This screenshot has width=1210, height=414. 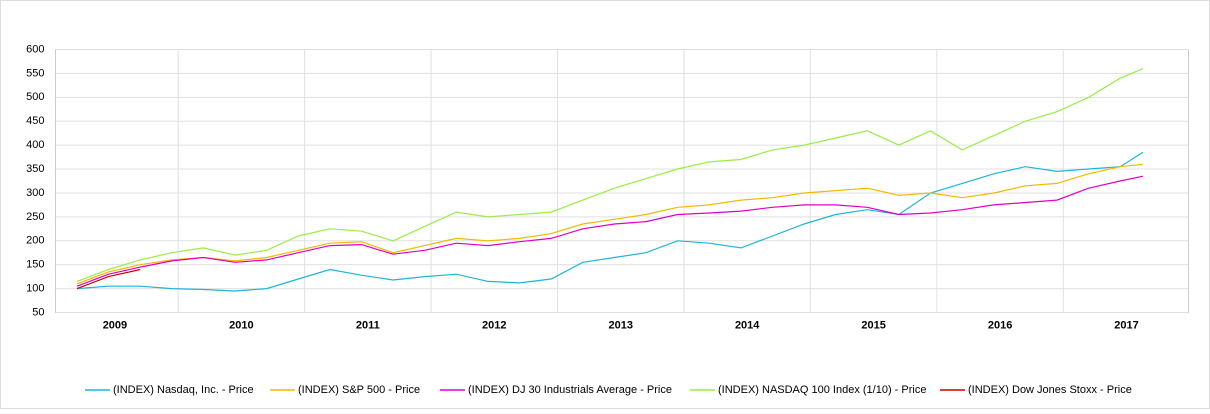 I want to click on x-tick-label: 2013, so click(x=620, y=325).